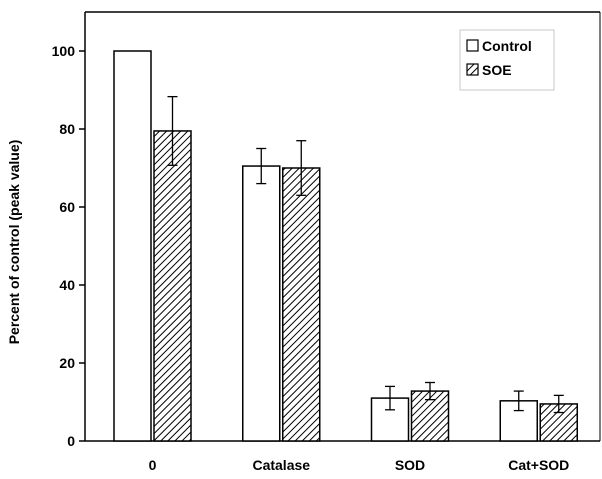  What do you see at coordinates (67, 129) in the screenshot?
I see `y-tick-label: 80` at bounding box center [67, 129].